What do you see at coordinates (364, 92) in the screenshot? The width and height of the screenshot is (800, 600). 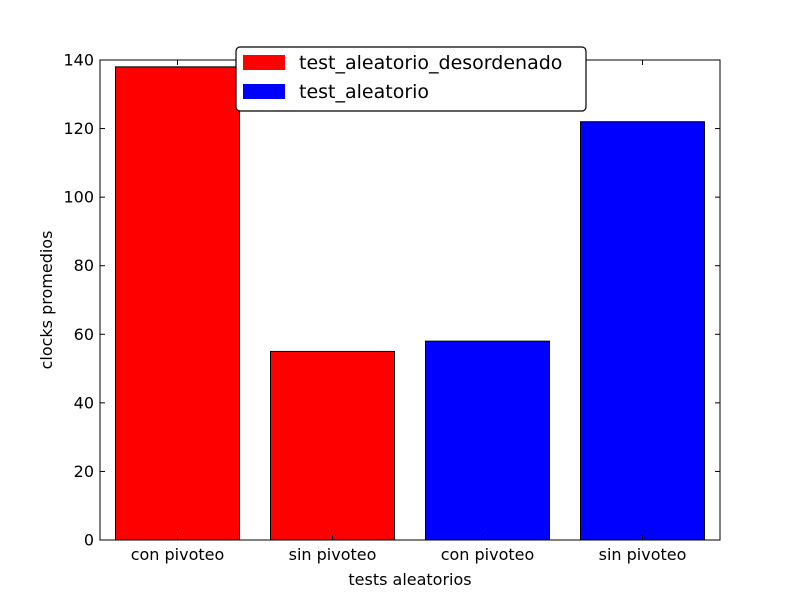 I see `legend-label-test-aleatorio: test_aleatorio` at bounding box center [364, 92].